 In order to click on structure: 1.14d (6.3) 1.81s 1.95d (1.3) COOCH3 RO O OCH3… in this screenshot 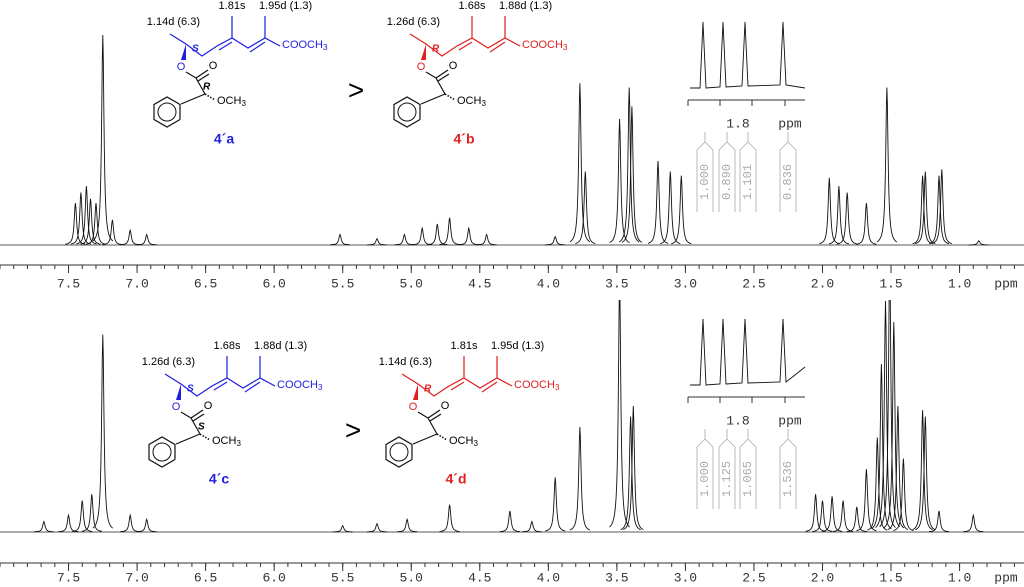, I will do `click(469, 413)`.